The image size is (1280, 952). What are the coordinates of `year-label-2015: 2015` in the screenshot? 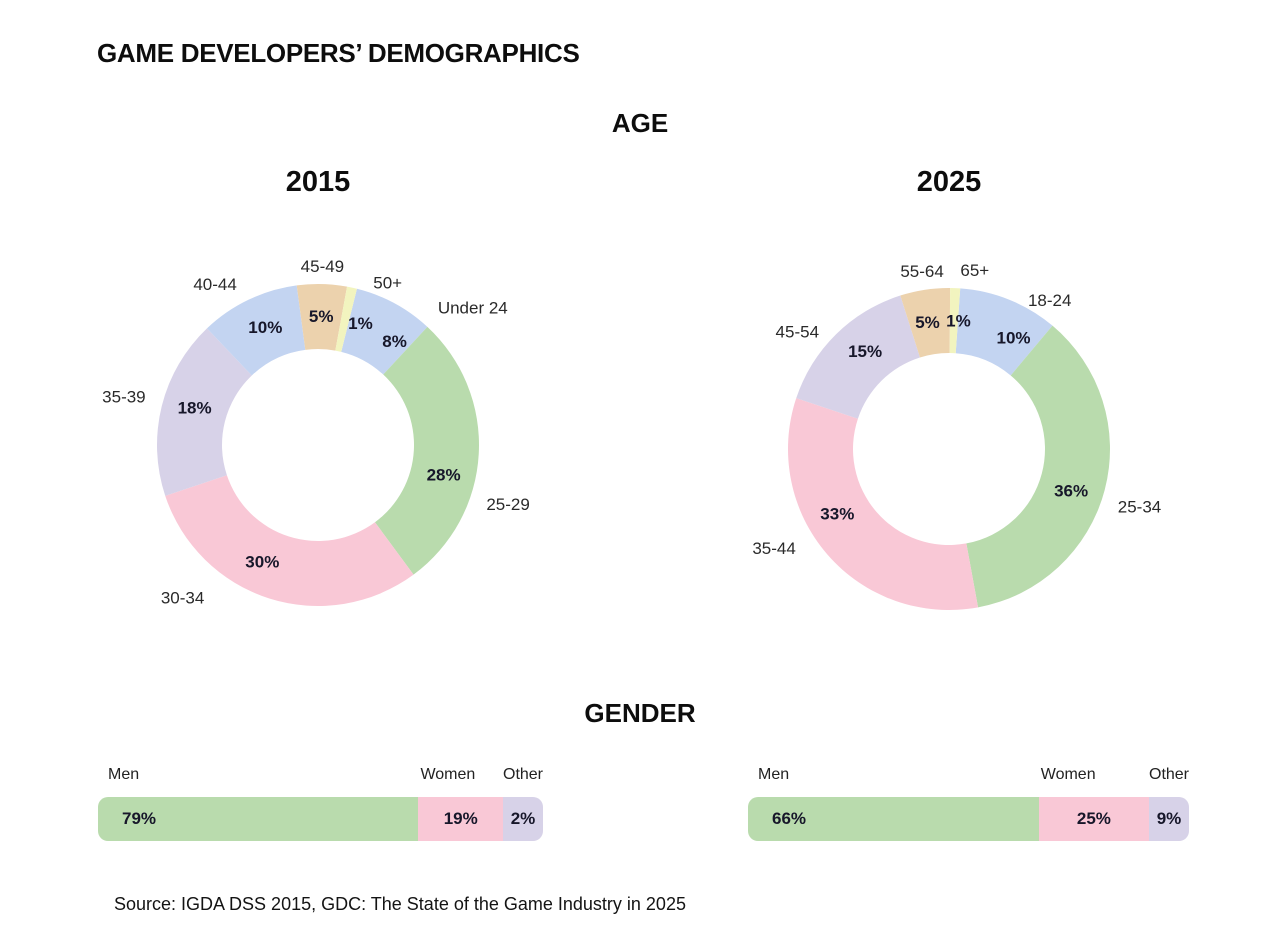 It's located at (318, 182).